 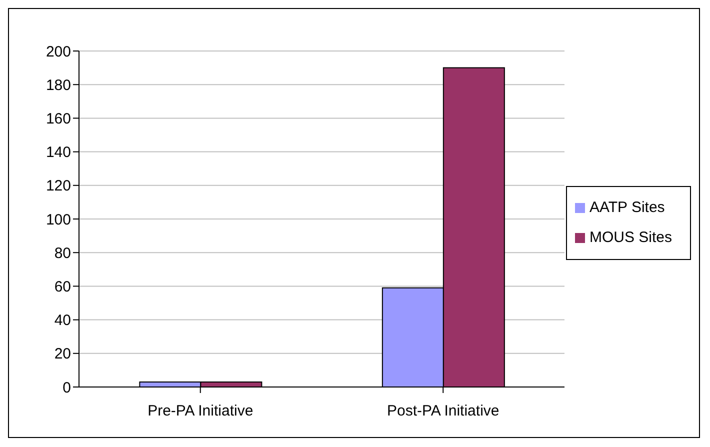 I want to click on y-tick-label: 60, so click(x=62, y=287).